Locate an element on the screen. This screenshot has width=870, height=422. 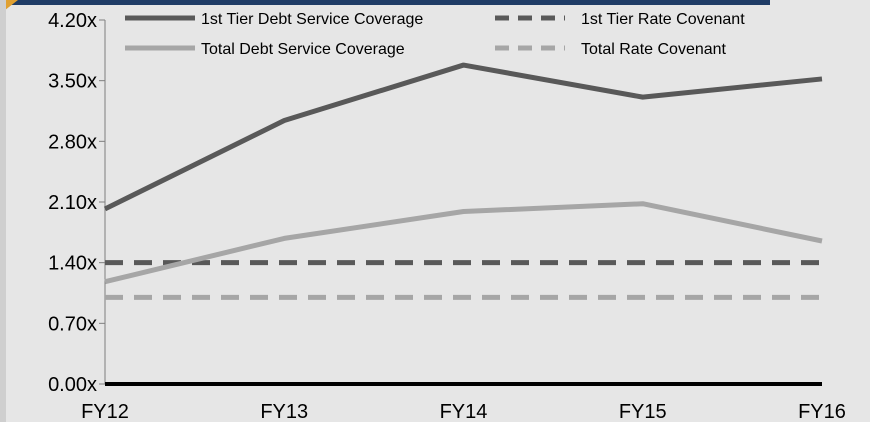
y-tick-label: 2.10x is located at coordinates (72, 203).